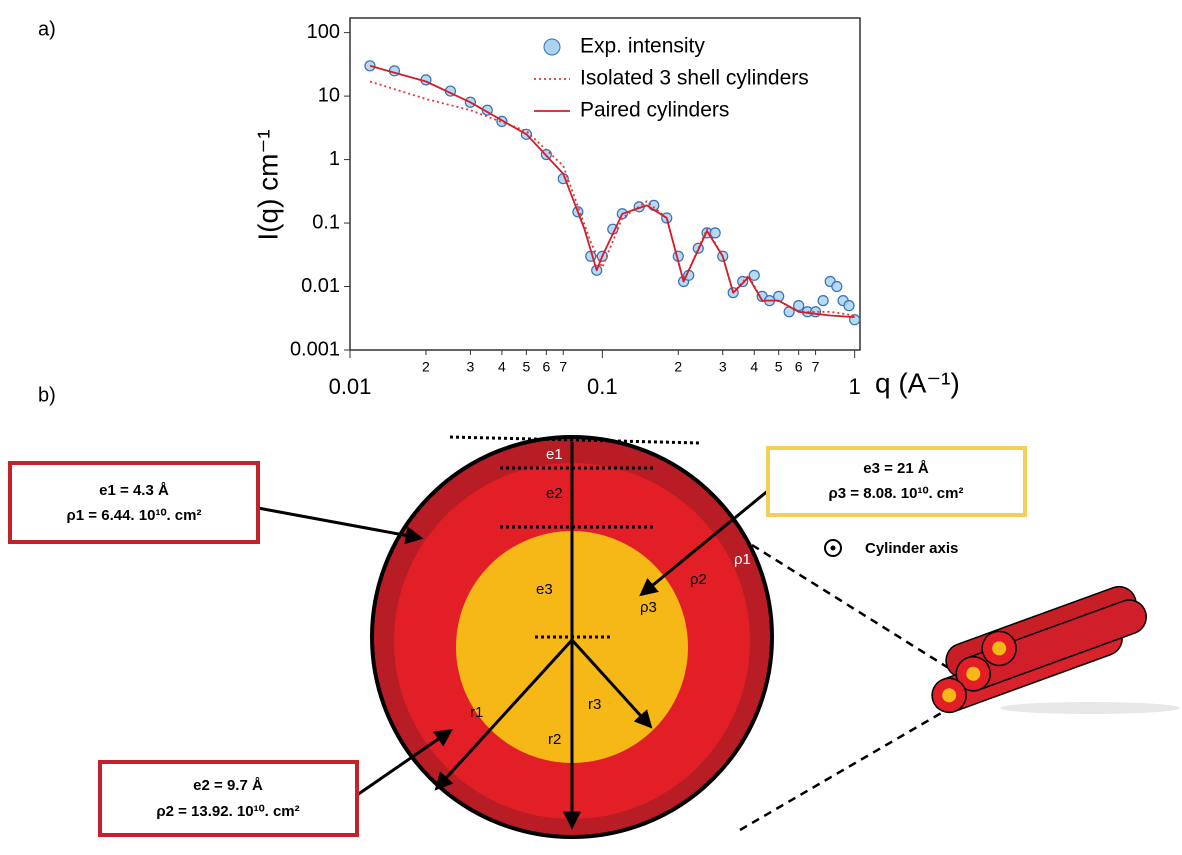 Image resolution: width=1182 pixels, height=855 pixels. I want to click on x-tick-label: 1, so click(855, 386).